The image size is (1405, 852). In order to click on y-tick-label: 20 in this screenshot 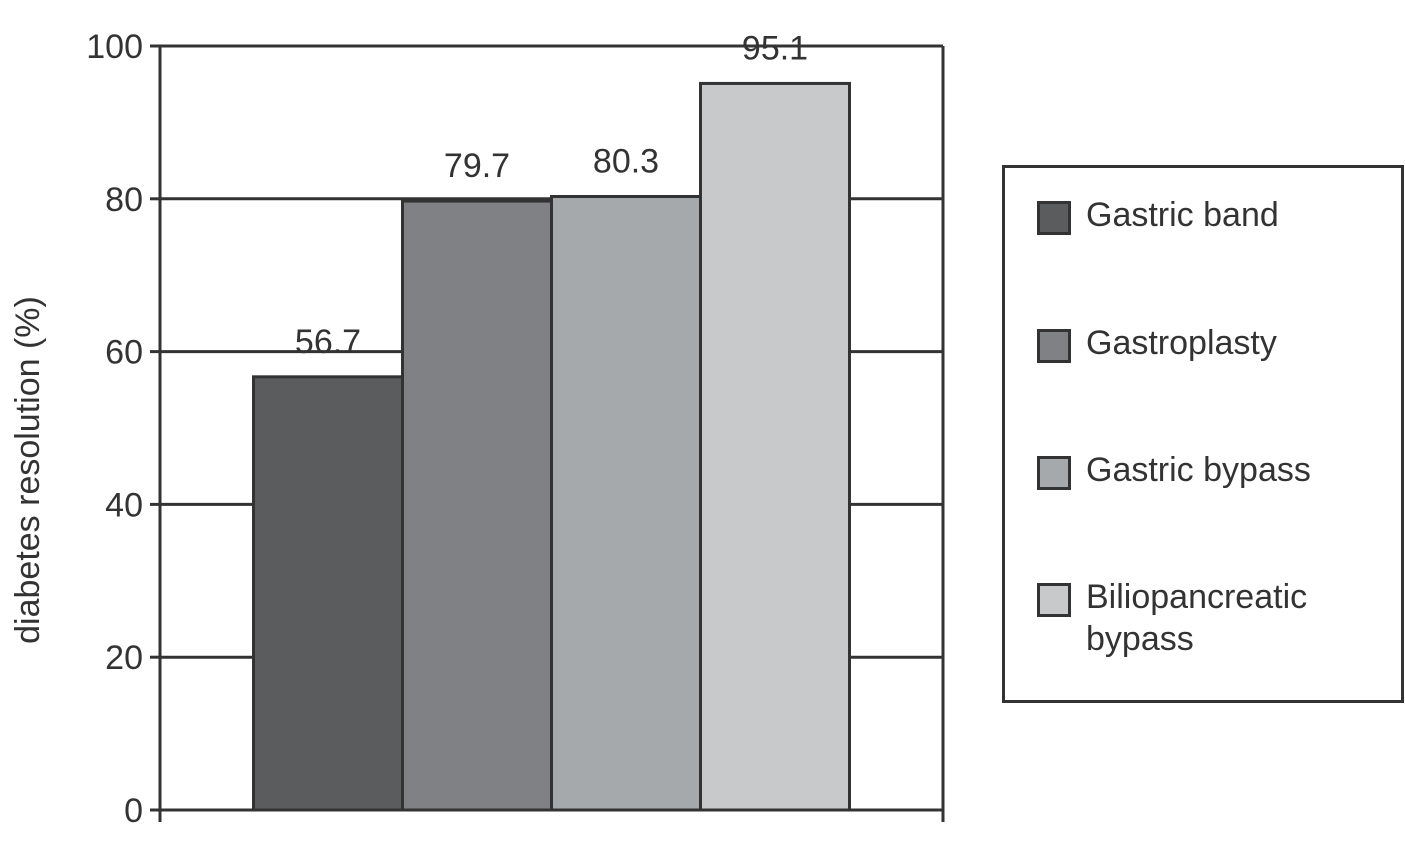, I will do `click(124, 658)`.